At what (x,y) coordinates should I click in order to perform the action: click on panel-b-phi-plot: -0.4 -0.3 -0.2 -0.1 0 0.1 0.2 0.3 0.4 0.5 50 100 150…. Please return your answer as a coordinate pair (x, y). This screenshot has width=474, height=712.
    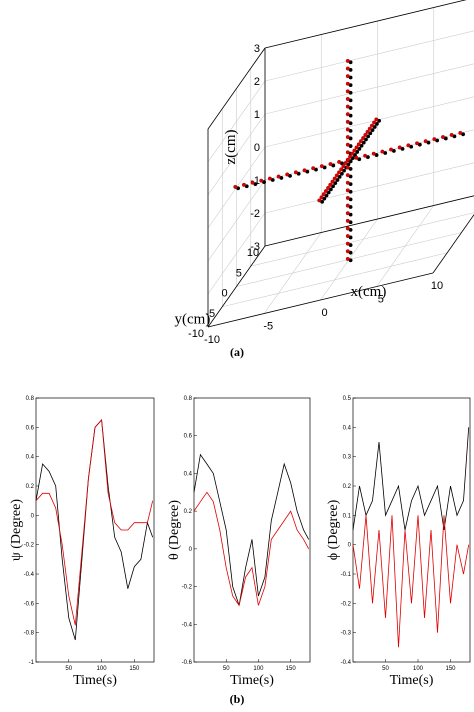
    Looking at the image, I should click on (398, 542).